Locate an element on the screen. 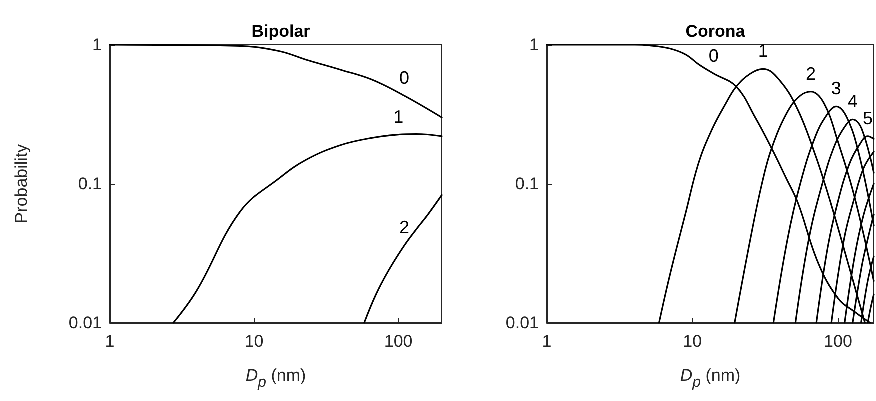  y-axis-title: Probability is located at coordinates (21, 184).